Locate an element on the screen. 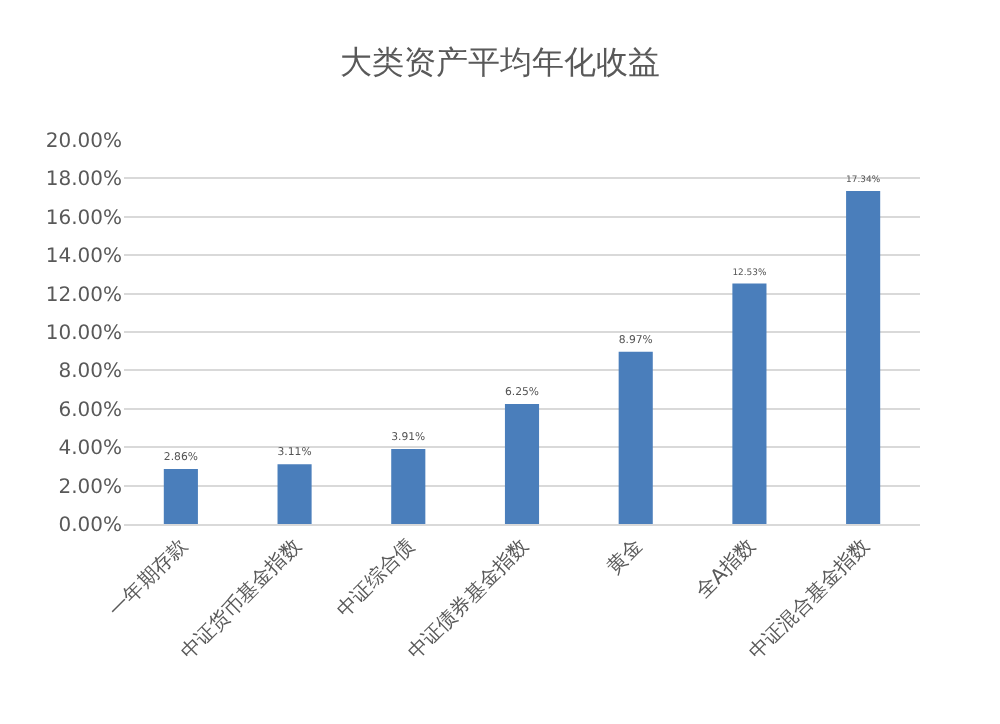 The image size is (1000, 724). y-tick-label: 16.00% is located at coordinates (83, 218).